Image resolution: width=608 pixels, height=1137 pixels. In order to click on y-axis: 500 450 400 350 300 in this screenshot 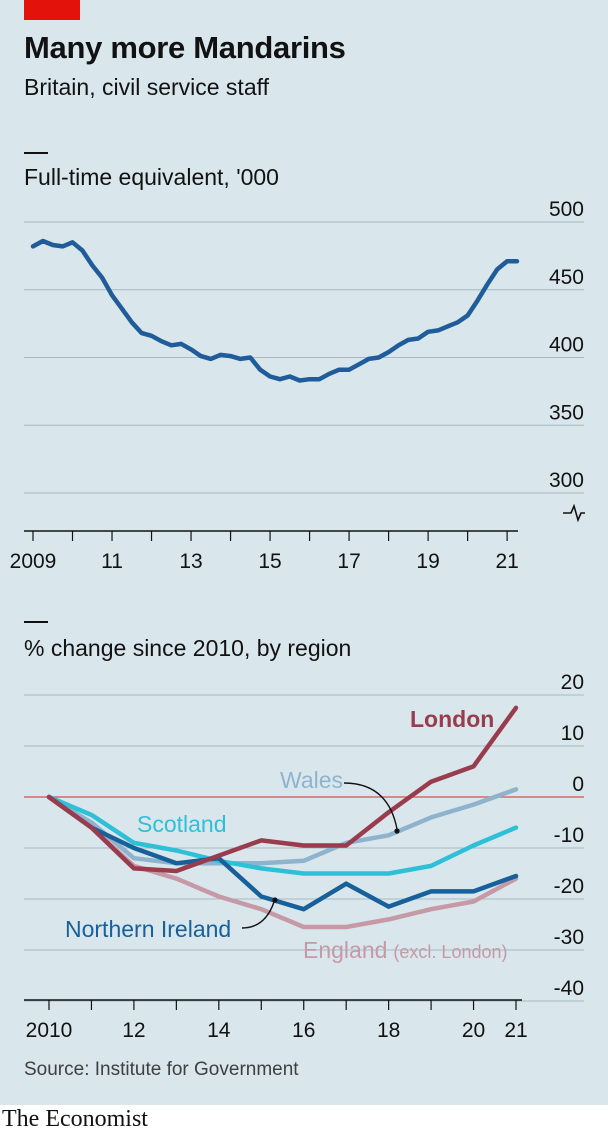, I will do `click(566, 345)`.